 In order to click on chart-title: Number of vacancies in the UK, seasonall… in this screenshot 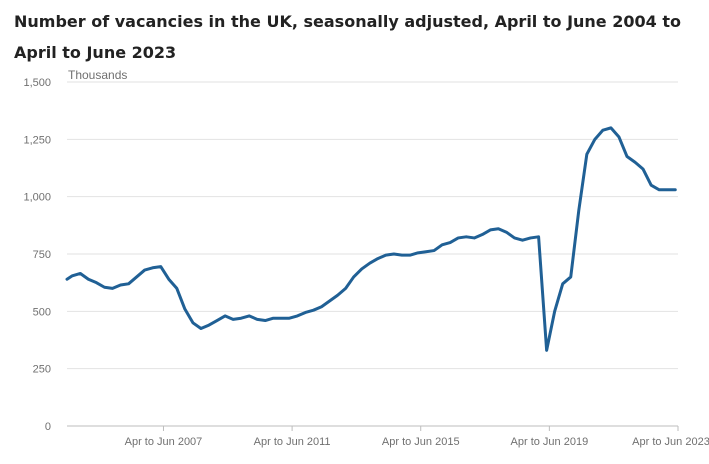, I will do `click(347, 37)`.